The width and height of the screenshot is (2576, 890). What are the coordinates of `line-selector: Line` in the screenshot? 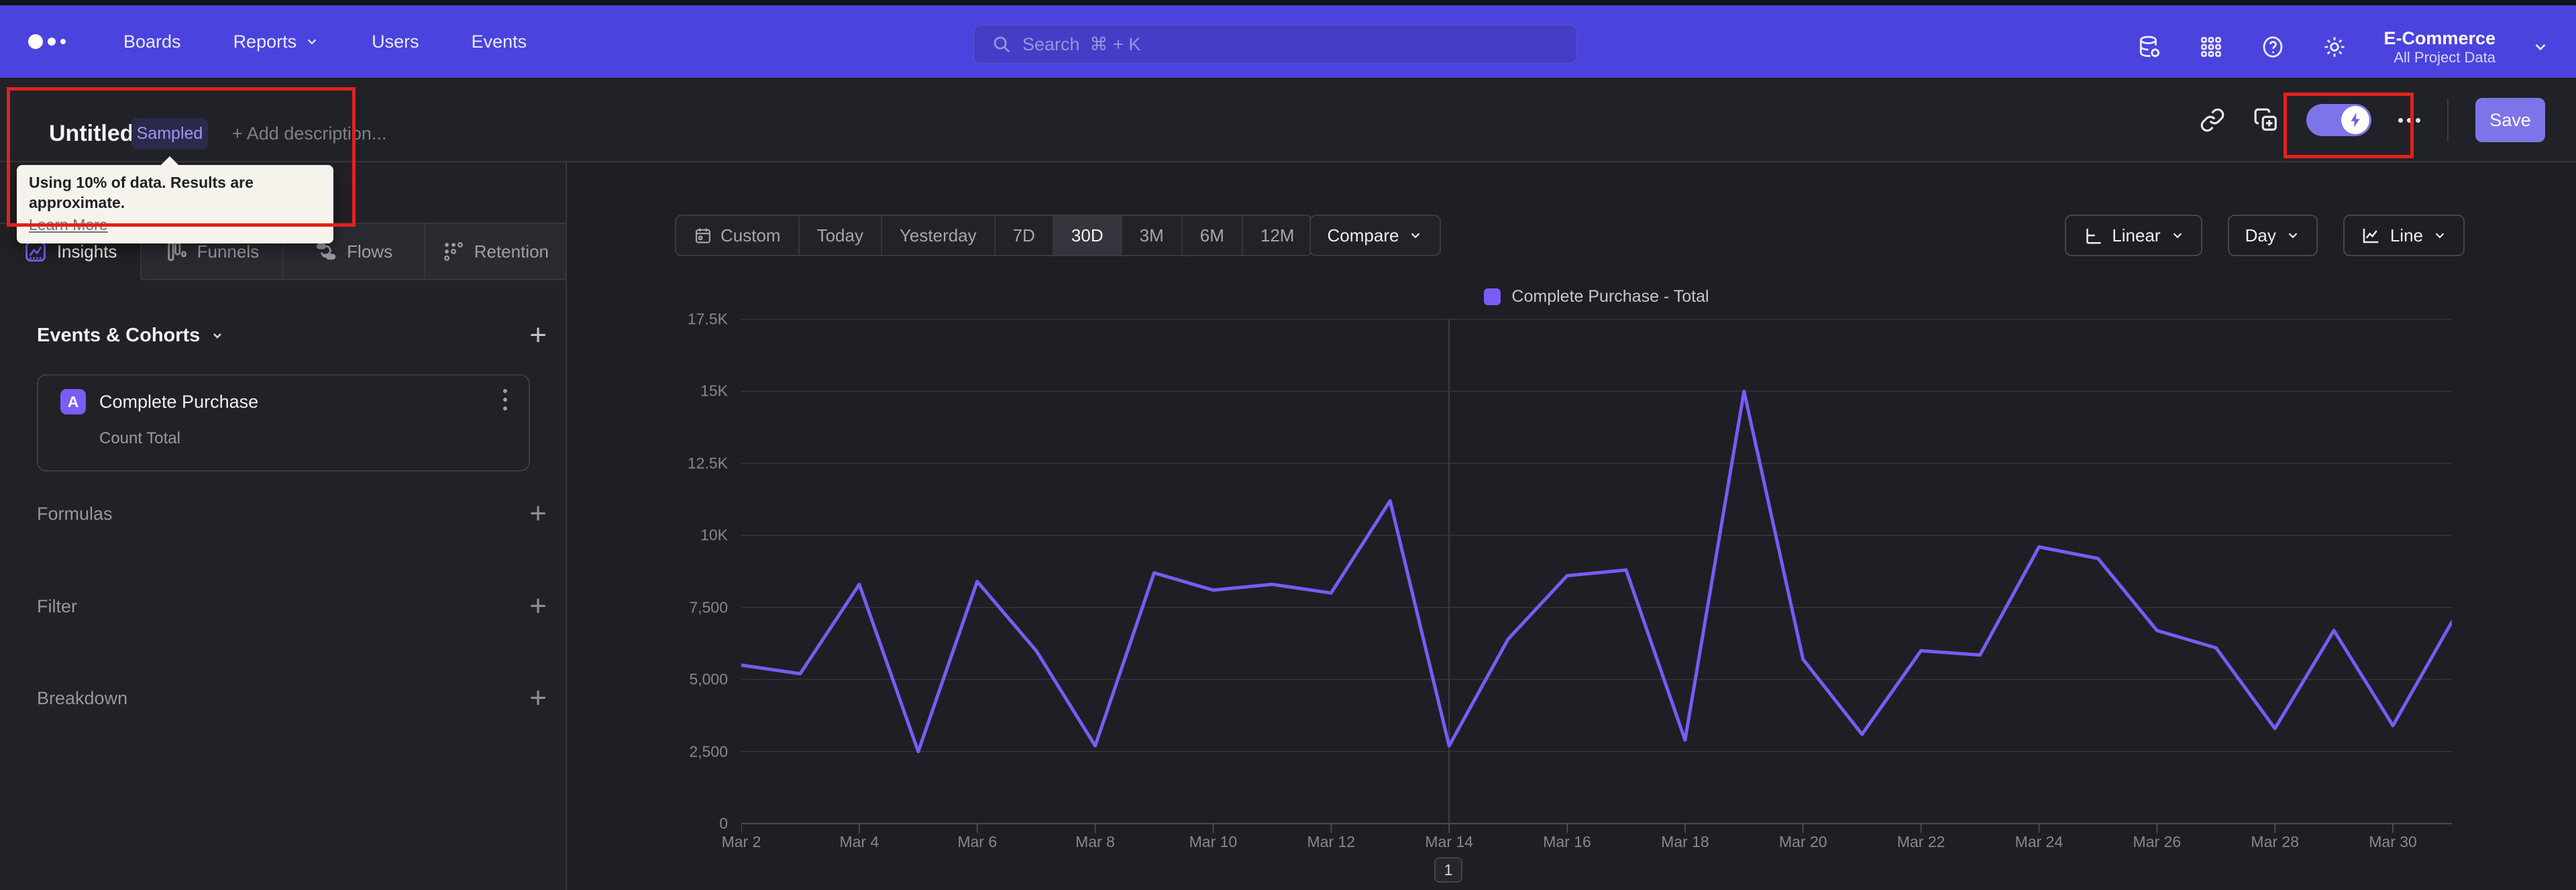 It's located at (2404, 235).